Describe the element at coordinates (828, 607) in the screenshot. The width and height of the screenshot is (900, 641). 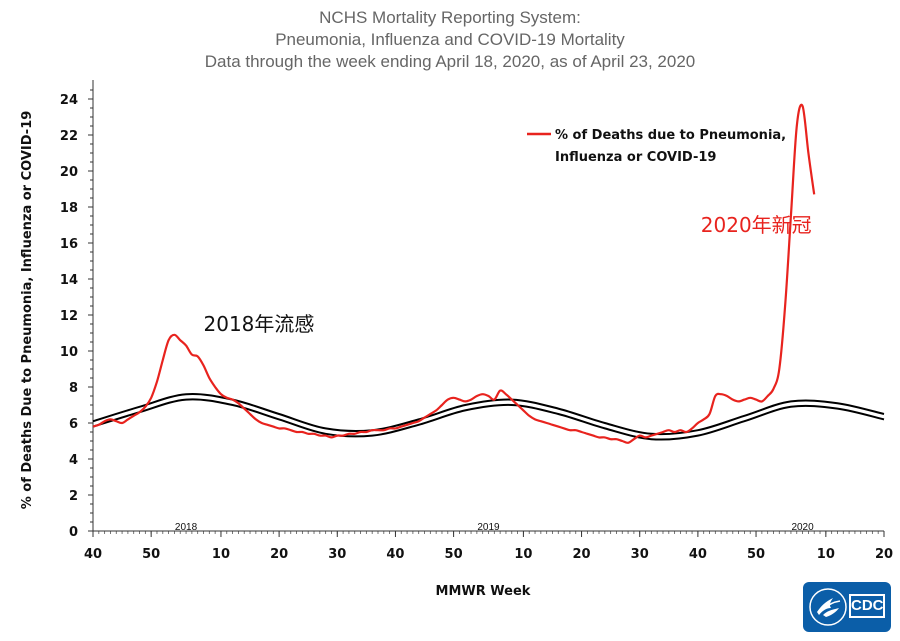
I see `hhs-eagle-icon` at that location.